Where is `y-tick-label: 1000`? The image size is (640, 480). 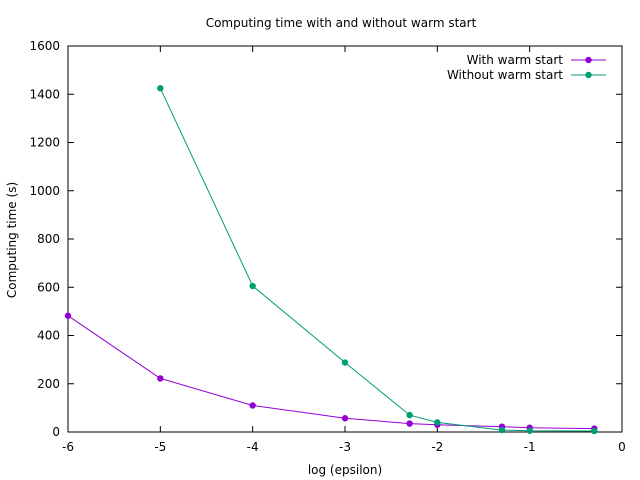 y-tick-label: 1000 is located at coordinates (44, 191).